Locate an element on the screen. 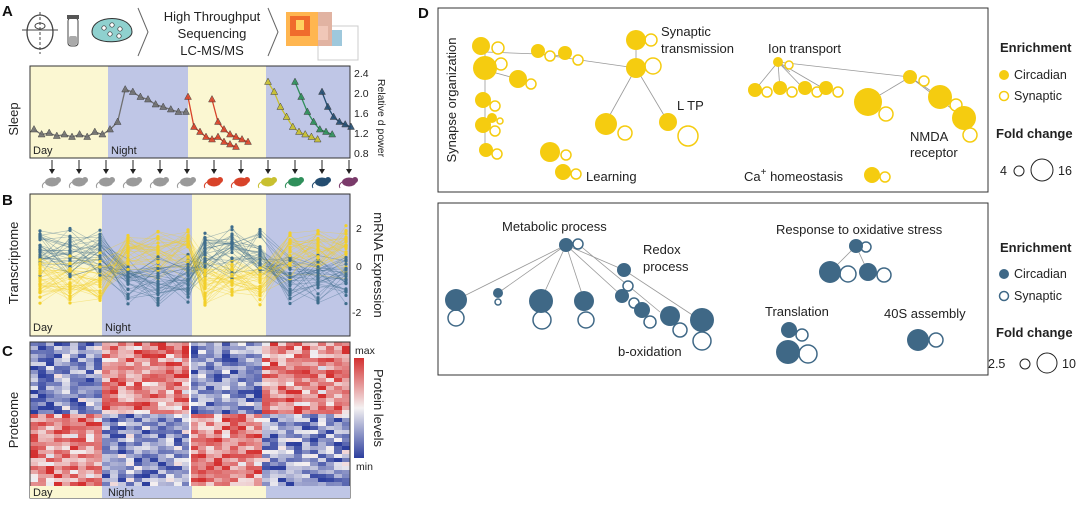 Image resolution: width=1080 pixels, height=507 pixels. sleep-plot: Day Night is located at coordinates (192, 112).